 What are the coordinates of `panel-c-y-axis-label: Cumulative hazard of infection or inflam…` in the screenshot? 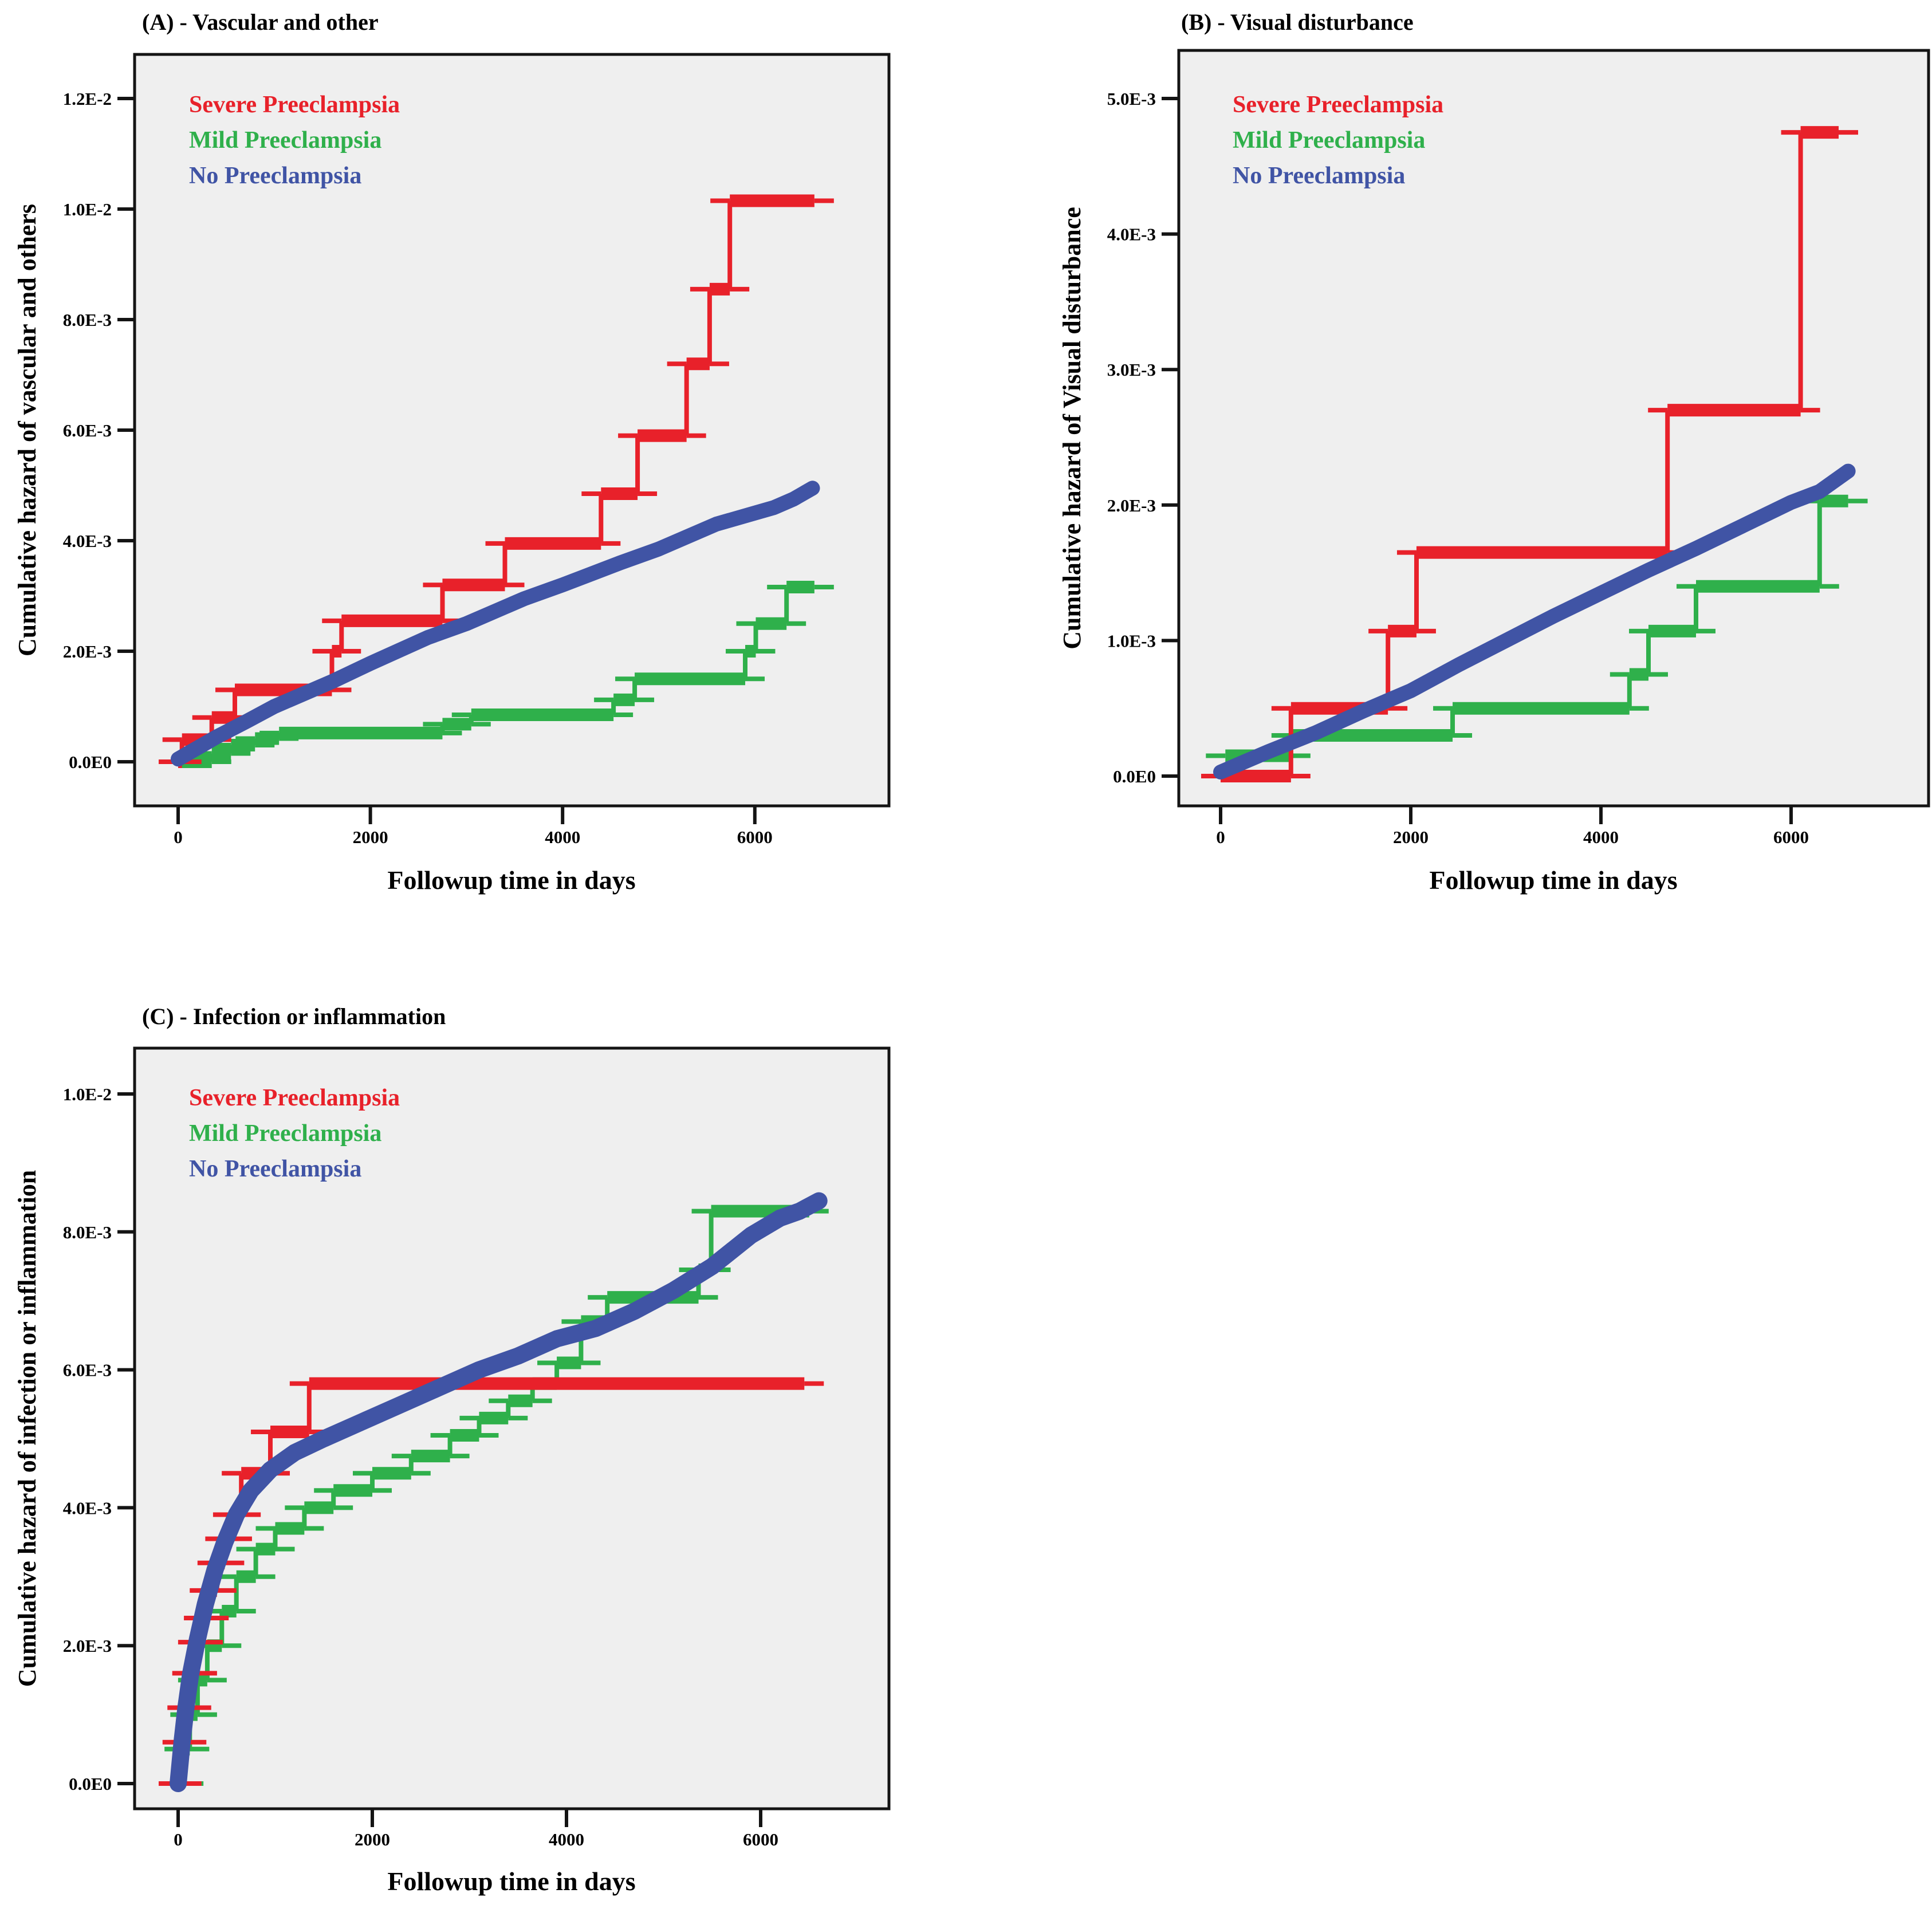 It's located at (27, 1428).